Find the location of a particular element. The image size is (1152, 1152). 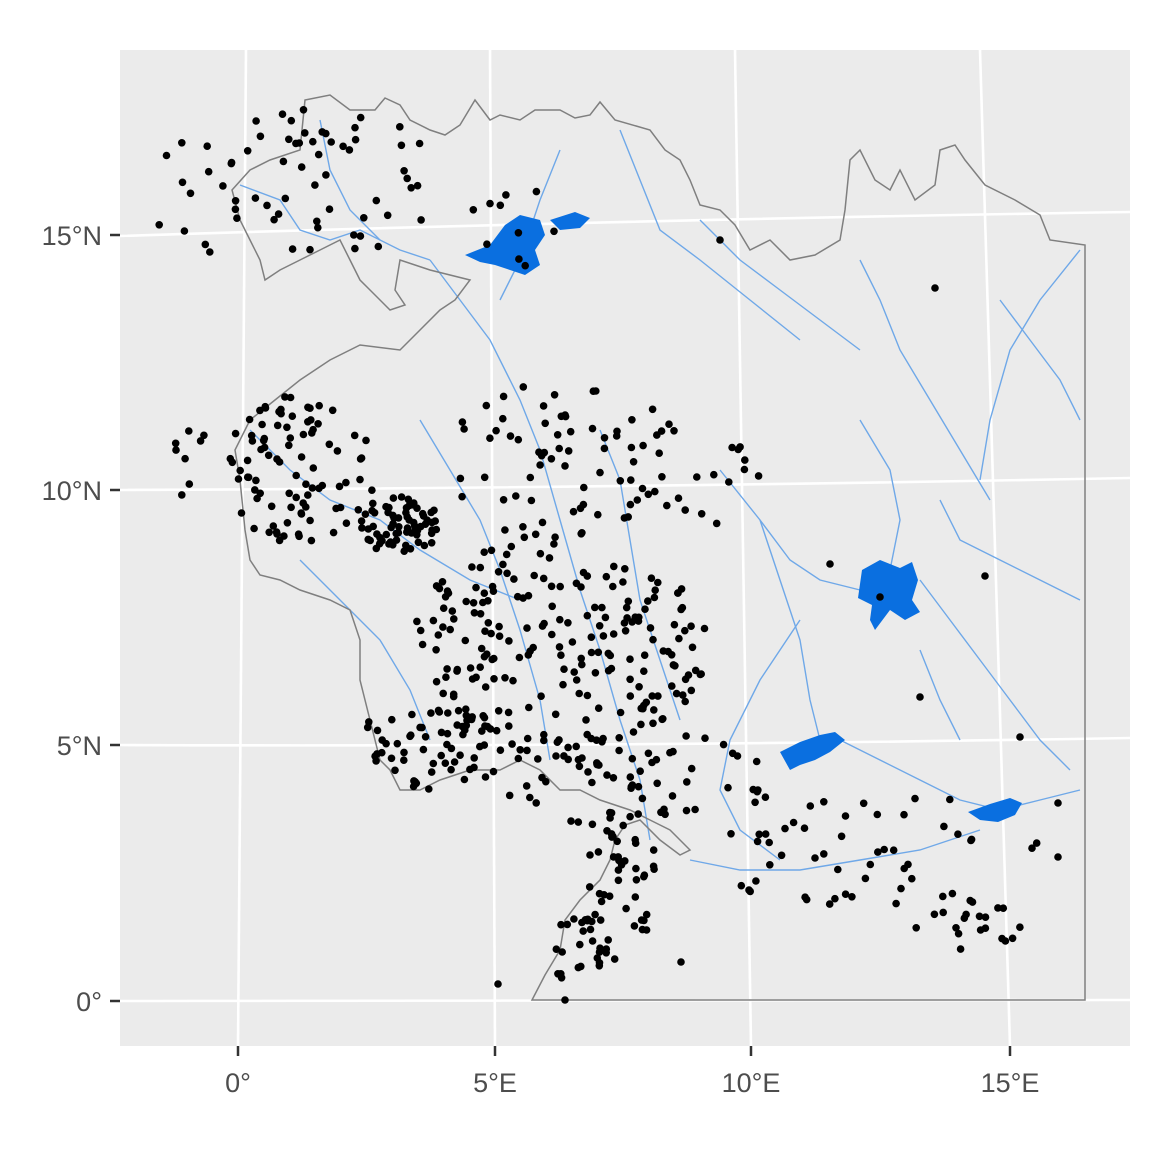

y-tick-label-5n: 5°N is located at coordinates (79, 746).